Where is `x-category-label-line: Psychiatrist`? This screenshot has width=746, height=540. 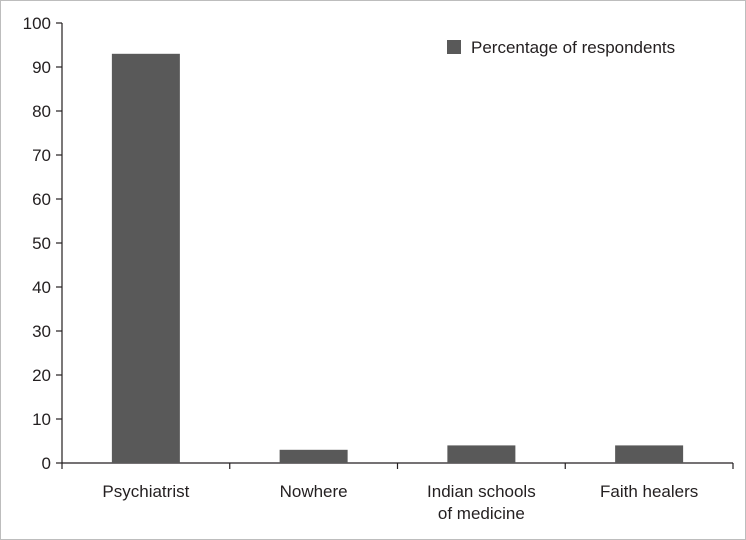
x-category-label-line: Psychiatrist is located at coordinates (145, 491).